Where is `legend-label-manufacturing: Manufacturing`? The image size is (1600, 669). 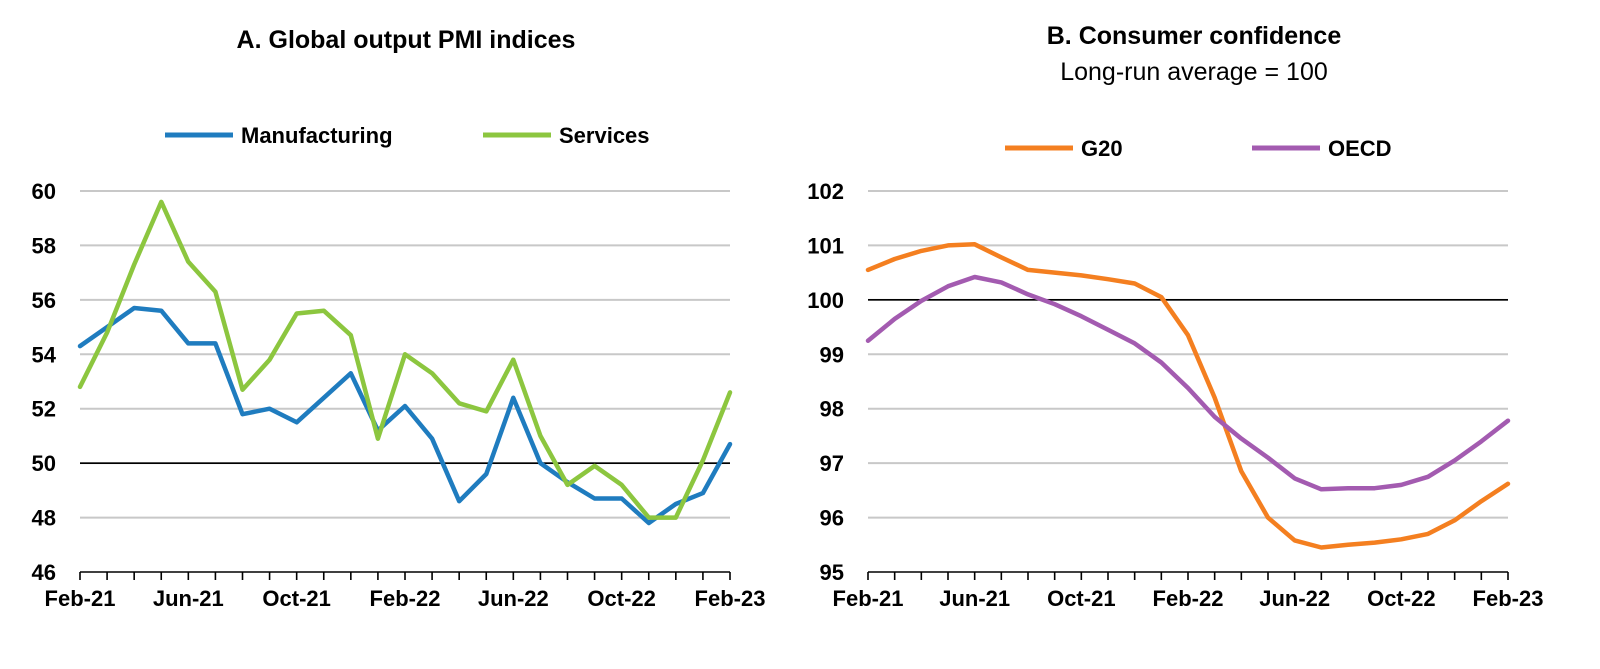 legend-label-manufacturing: Manufacturing is located at coordinates (317, 135).